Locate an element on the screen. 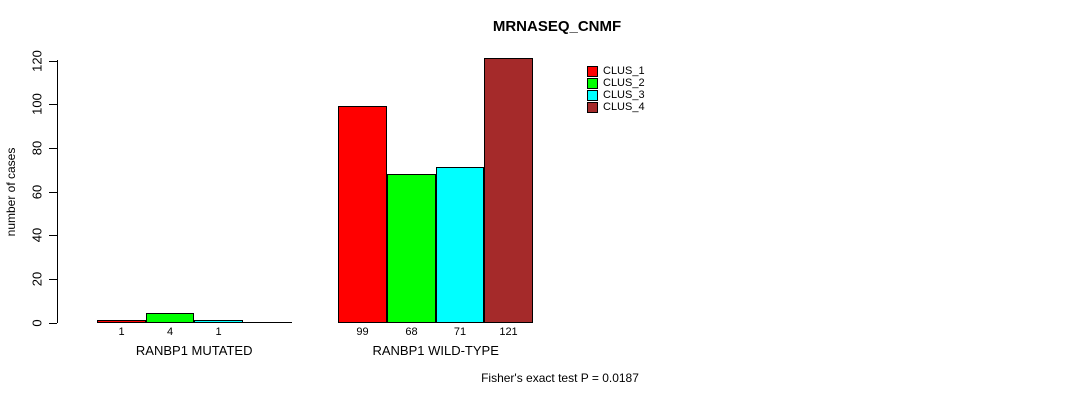 Image resolution: width=1090 pixels, height=400 pixels. legend-item: CLUS_1 is located at coordinates (616, 71).